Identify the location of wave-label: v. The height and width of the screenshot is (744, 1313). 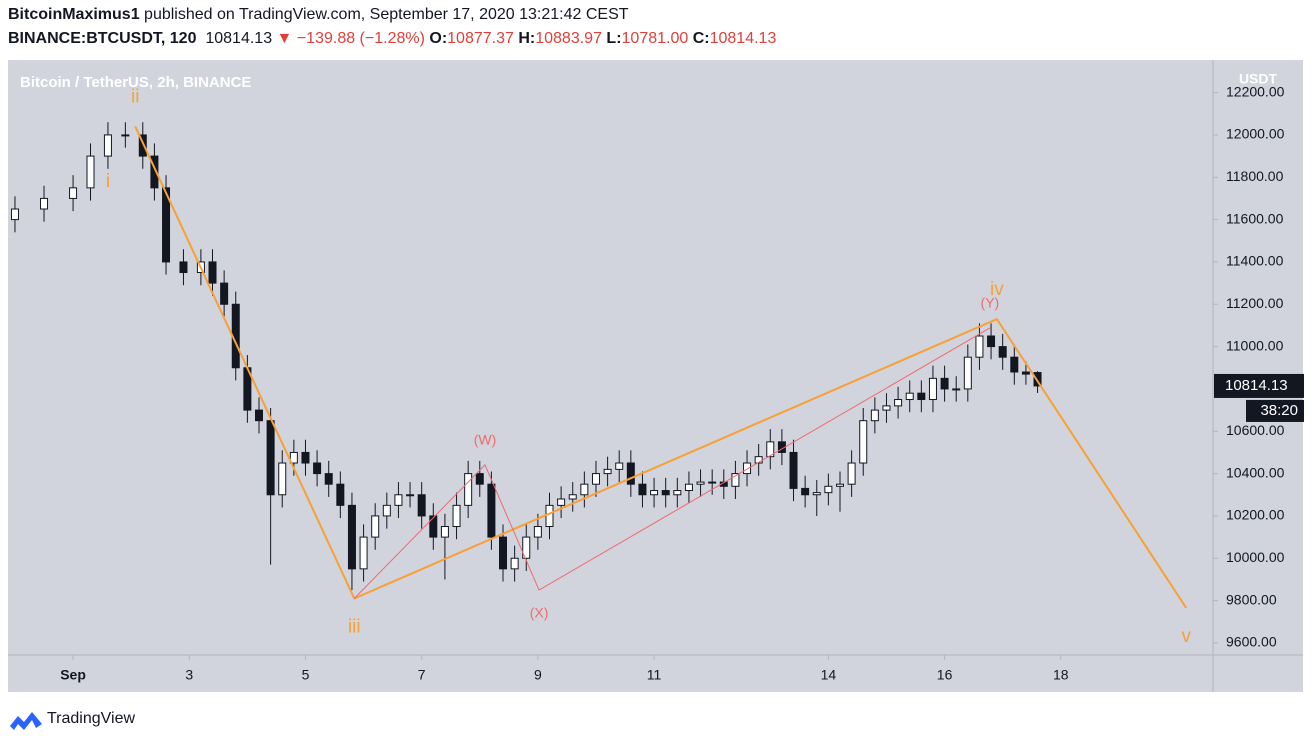
(1187, 636).